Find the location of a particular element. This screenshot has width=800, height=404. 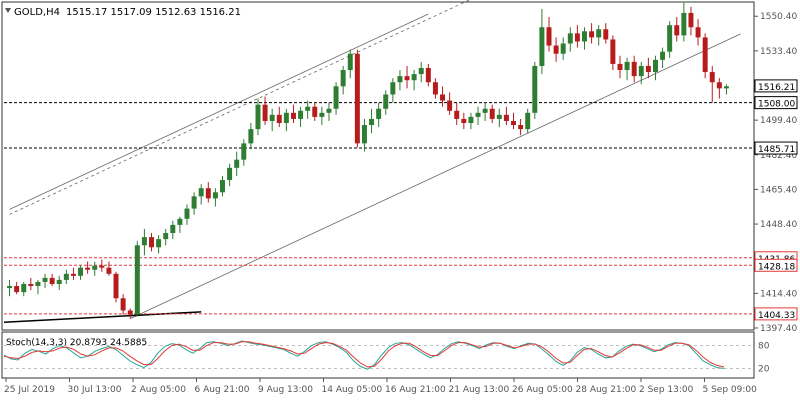

stoch-level-20-label: 20 is located at coordinates (764, 369).